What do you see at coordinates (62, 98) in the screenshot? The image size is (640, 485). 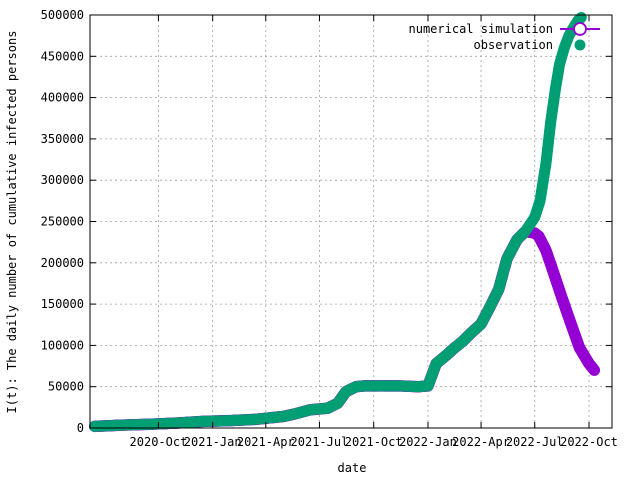 I see `y-tick-label: 400000` at bounding box center [62, 98].